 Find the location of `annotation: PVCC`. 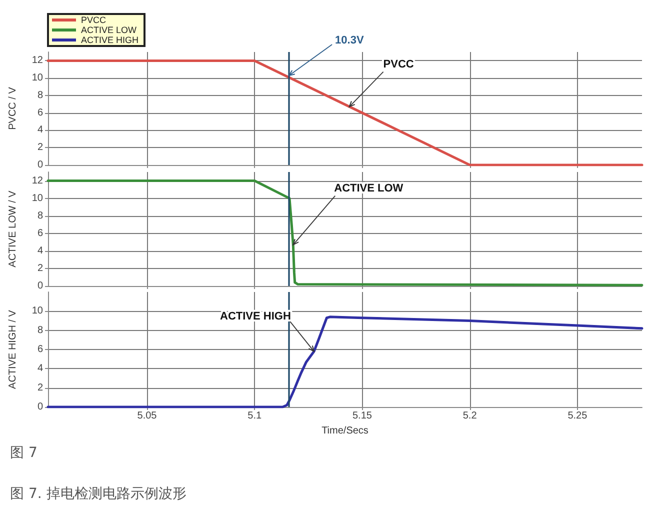

annotation: PVCC is located at coordinates (398, 64).